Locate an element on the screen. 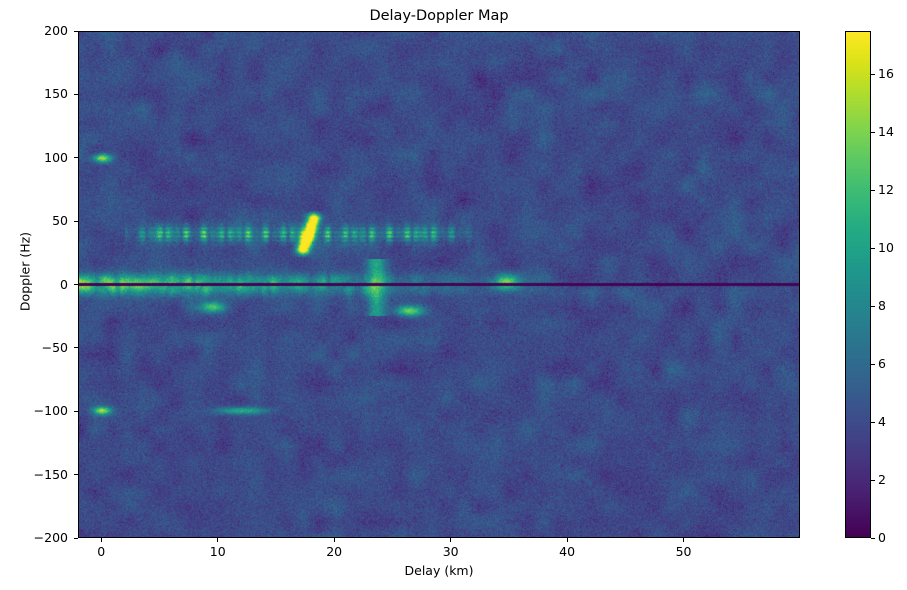  page-title: Delay-Doppler Map is located at coordinates (439, 16).